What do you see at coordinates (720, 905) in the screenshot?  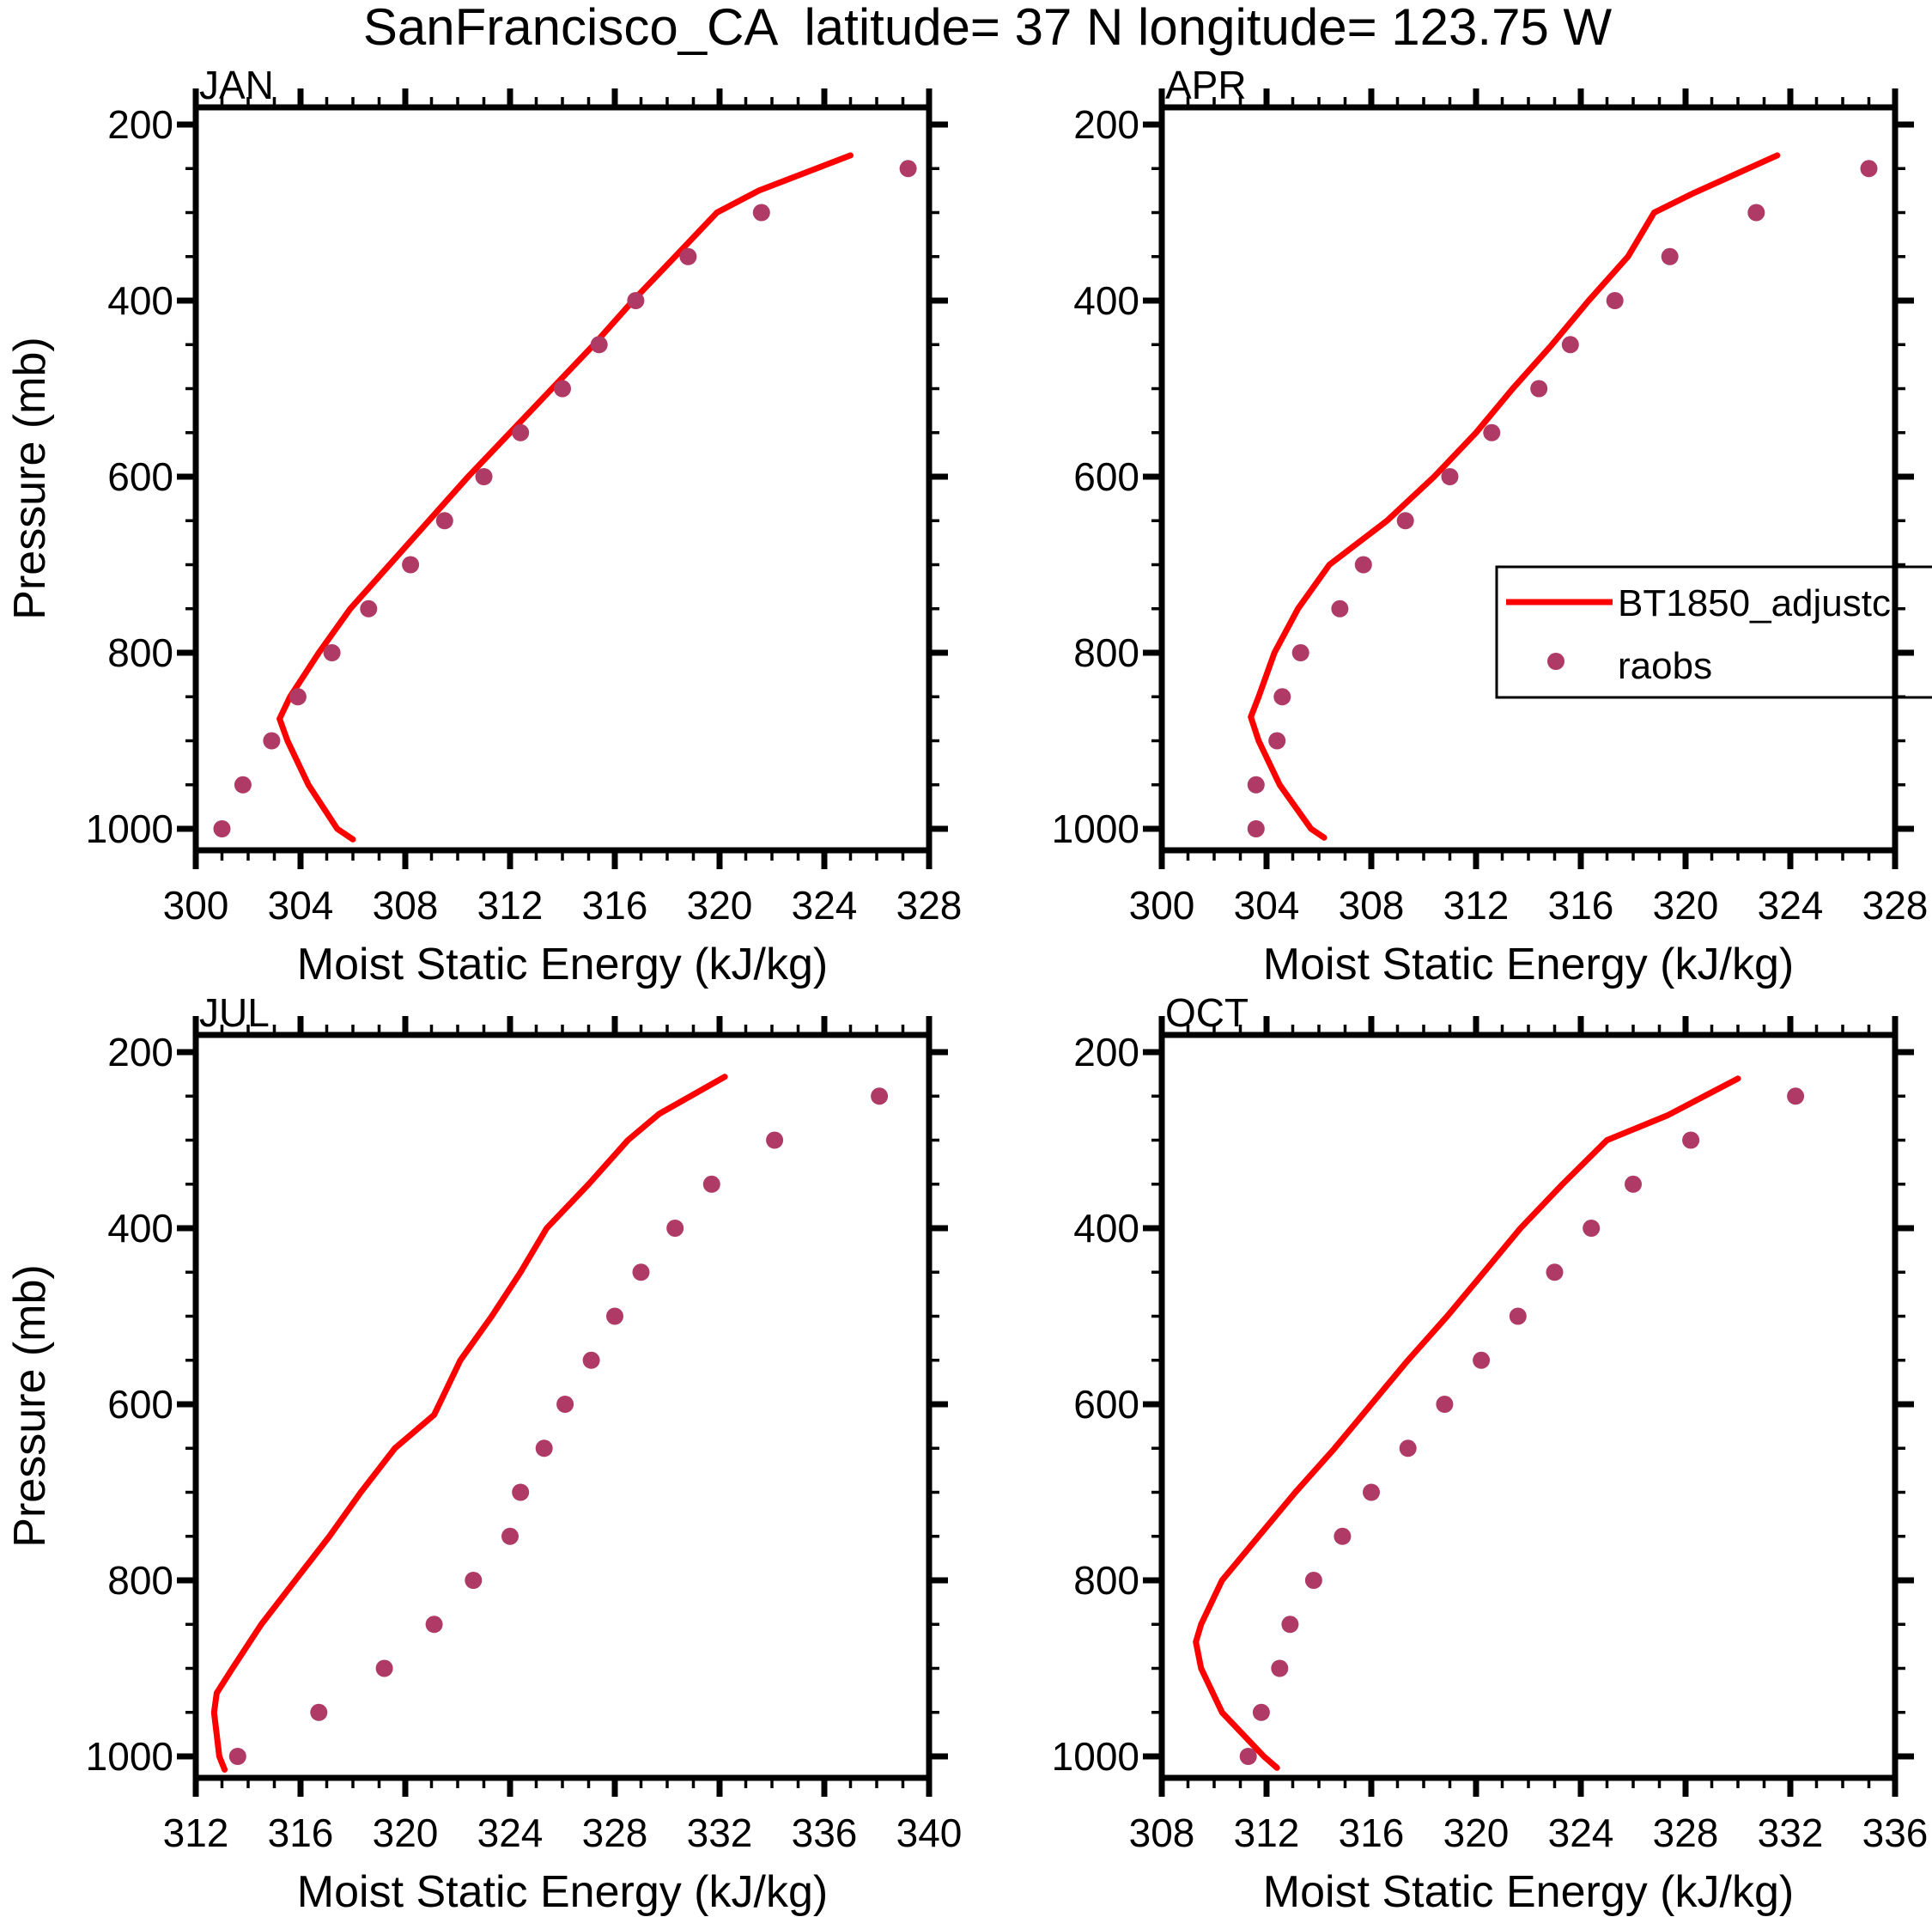 I see `x-tick-label: 320` at bounding box center [720, 905].